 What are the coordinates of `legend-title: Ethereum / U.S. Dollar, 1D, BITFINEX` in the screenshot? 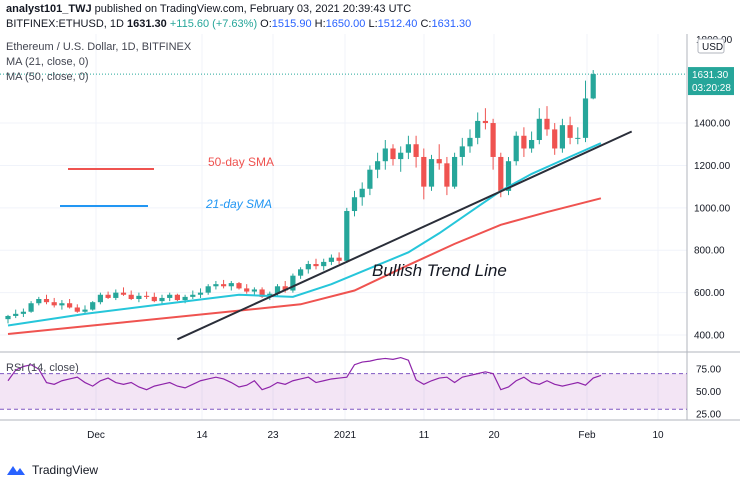 It's located at (99, 47).